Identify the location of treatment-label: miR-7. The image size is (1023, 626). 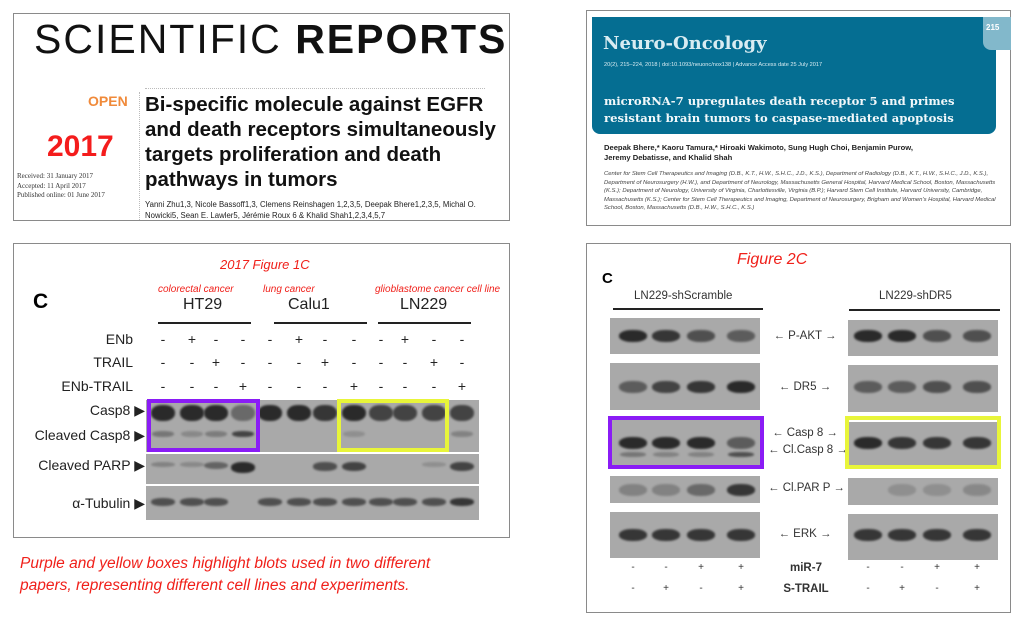
(806, 568).